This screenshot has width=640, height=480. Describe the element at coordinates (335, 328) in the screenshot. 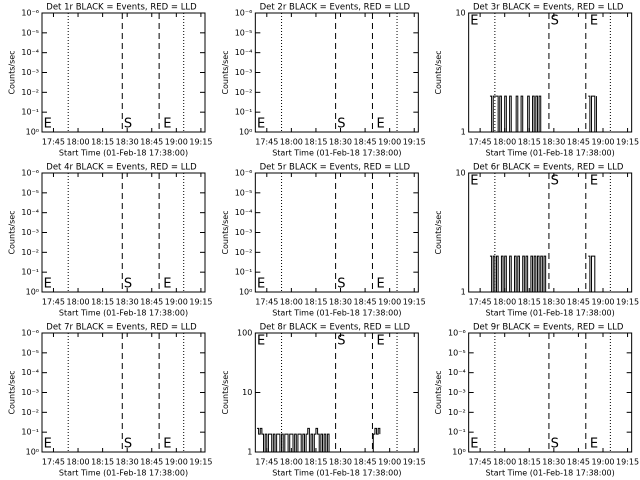

I see `panel-title: Det 8r BLACK = Events, RED = LLD` at that location.